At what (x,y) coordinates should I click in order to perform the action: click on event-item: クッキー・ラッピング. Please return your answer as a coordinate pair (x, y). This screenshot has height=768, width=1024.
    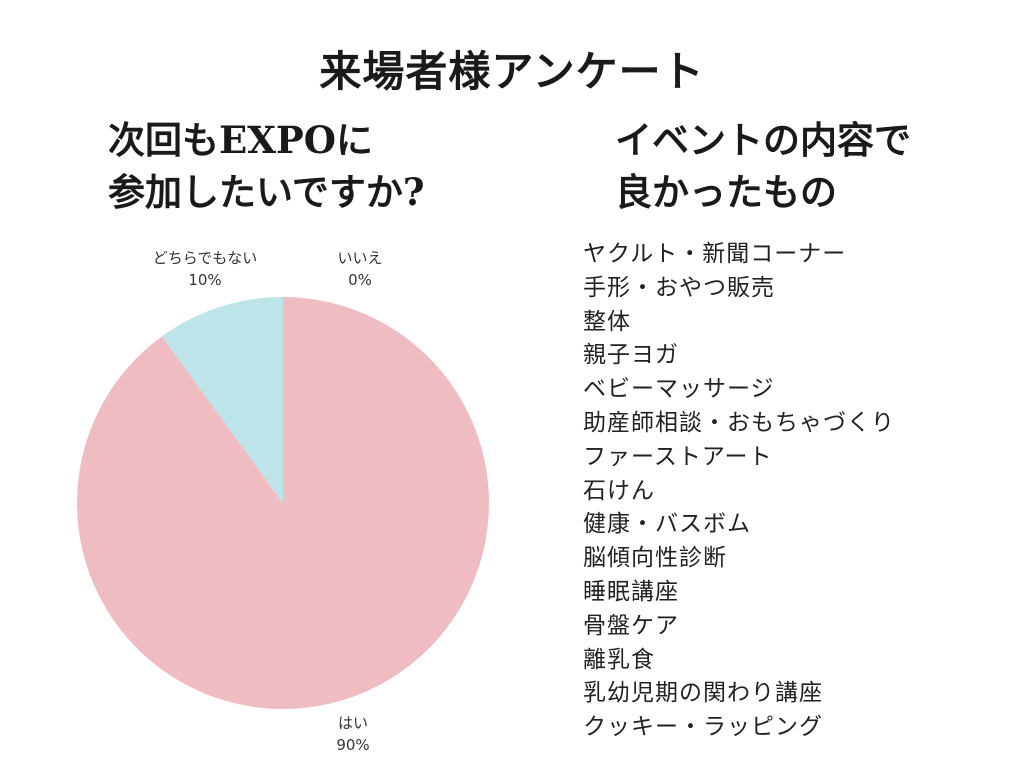
    Looking at the image, I should click on (703, 727).